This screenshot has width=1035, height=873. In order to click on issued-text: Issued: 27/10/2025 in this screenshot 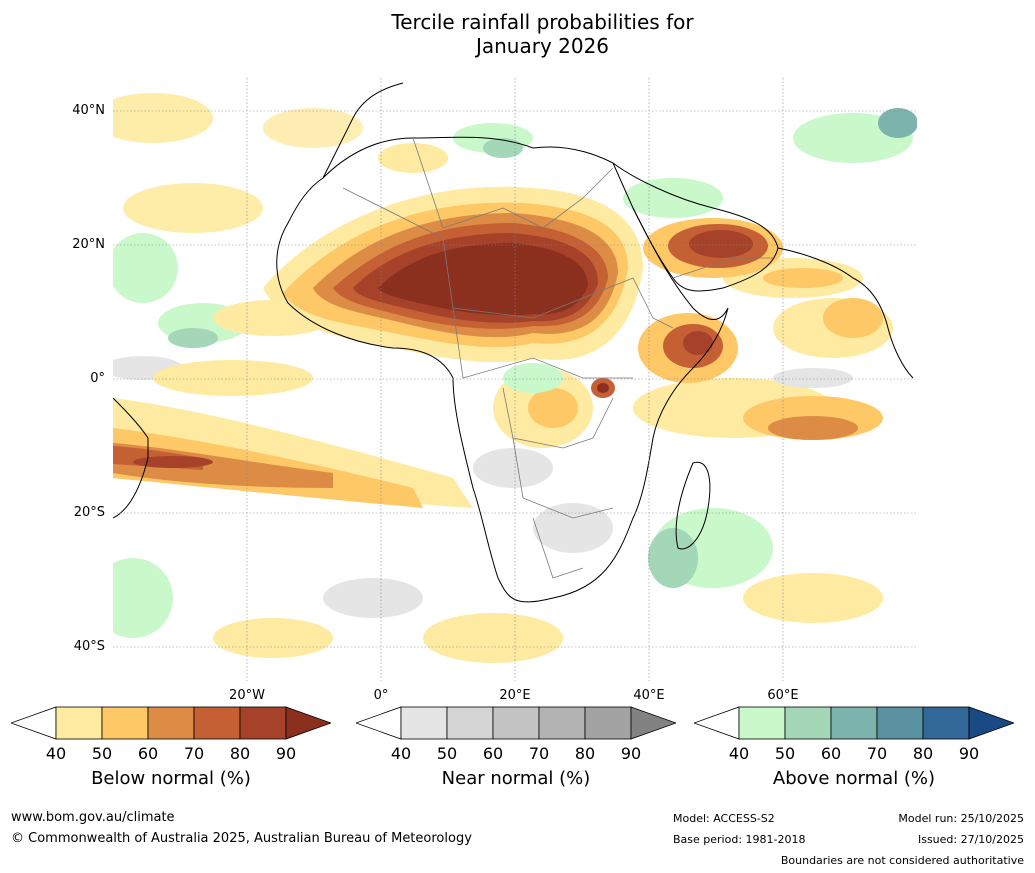, I will do `click(970, 839)`.